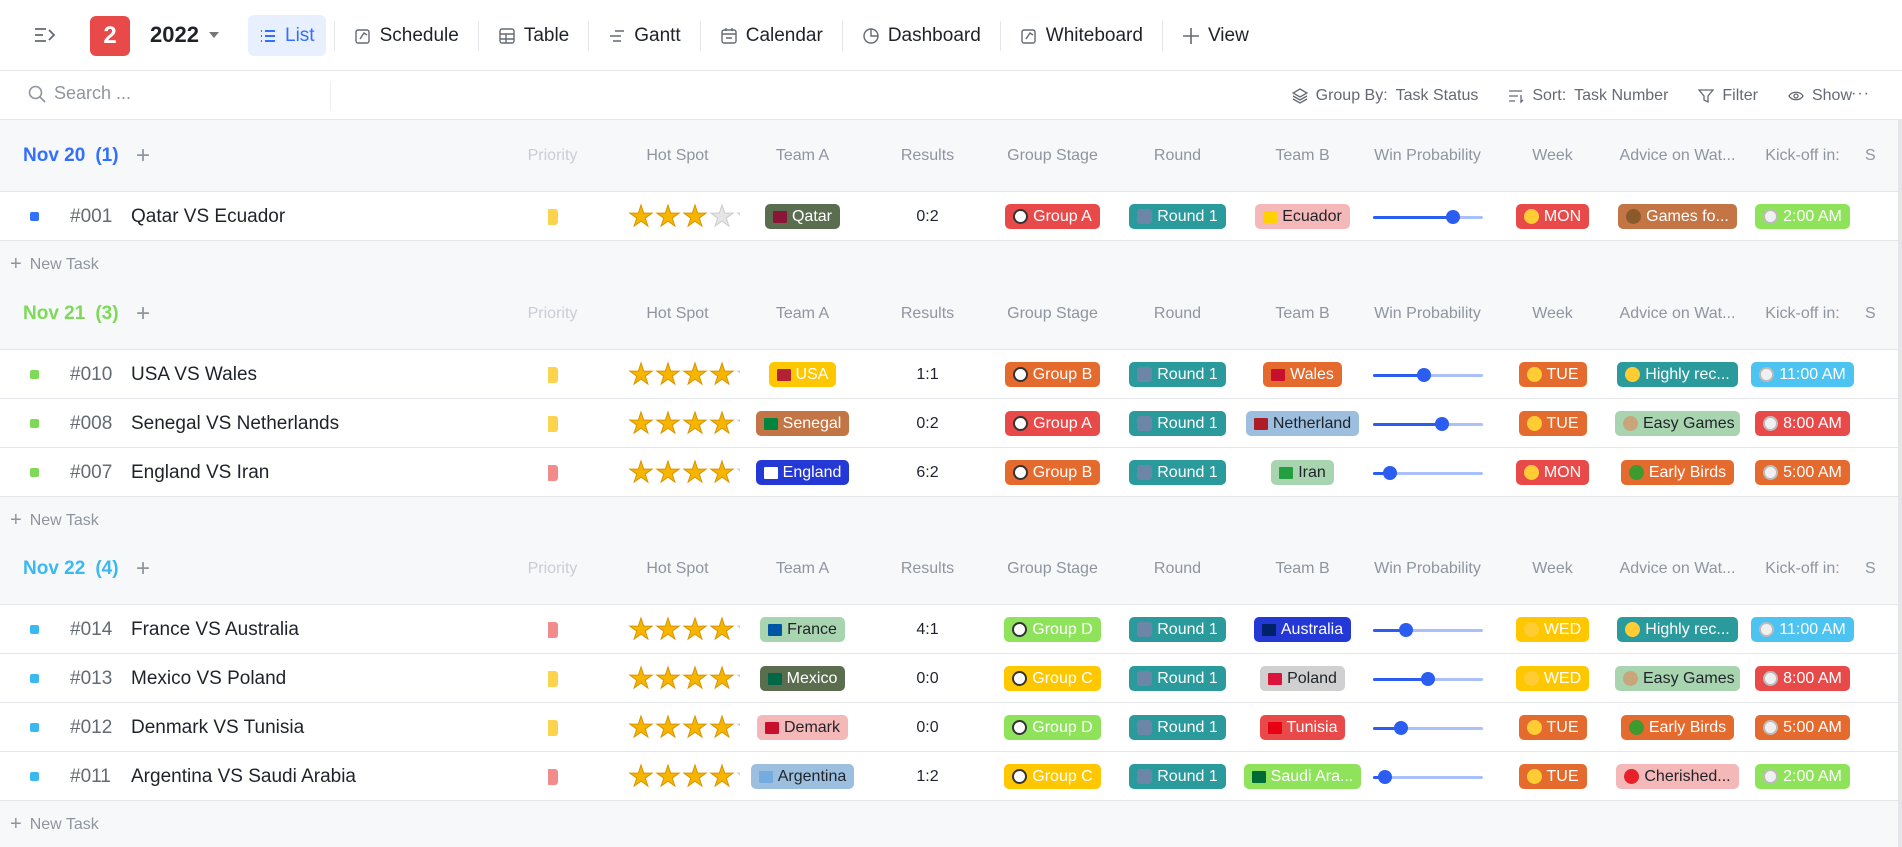 This screenshot has height=847, width=1902. What do you see at coordinates (71, 156) in the screenshot?
I see `group-title: Nov 20 (1)` at bounding box center [71, 156].